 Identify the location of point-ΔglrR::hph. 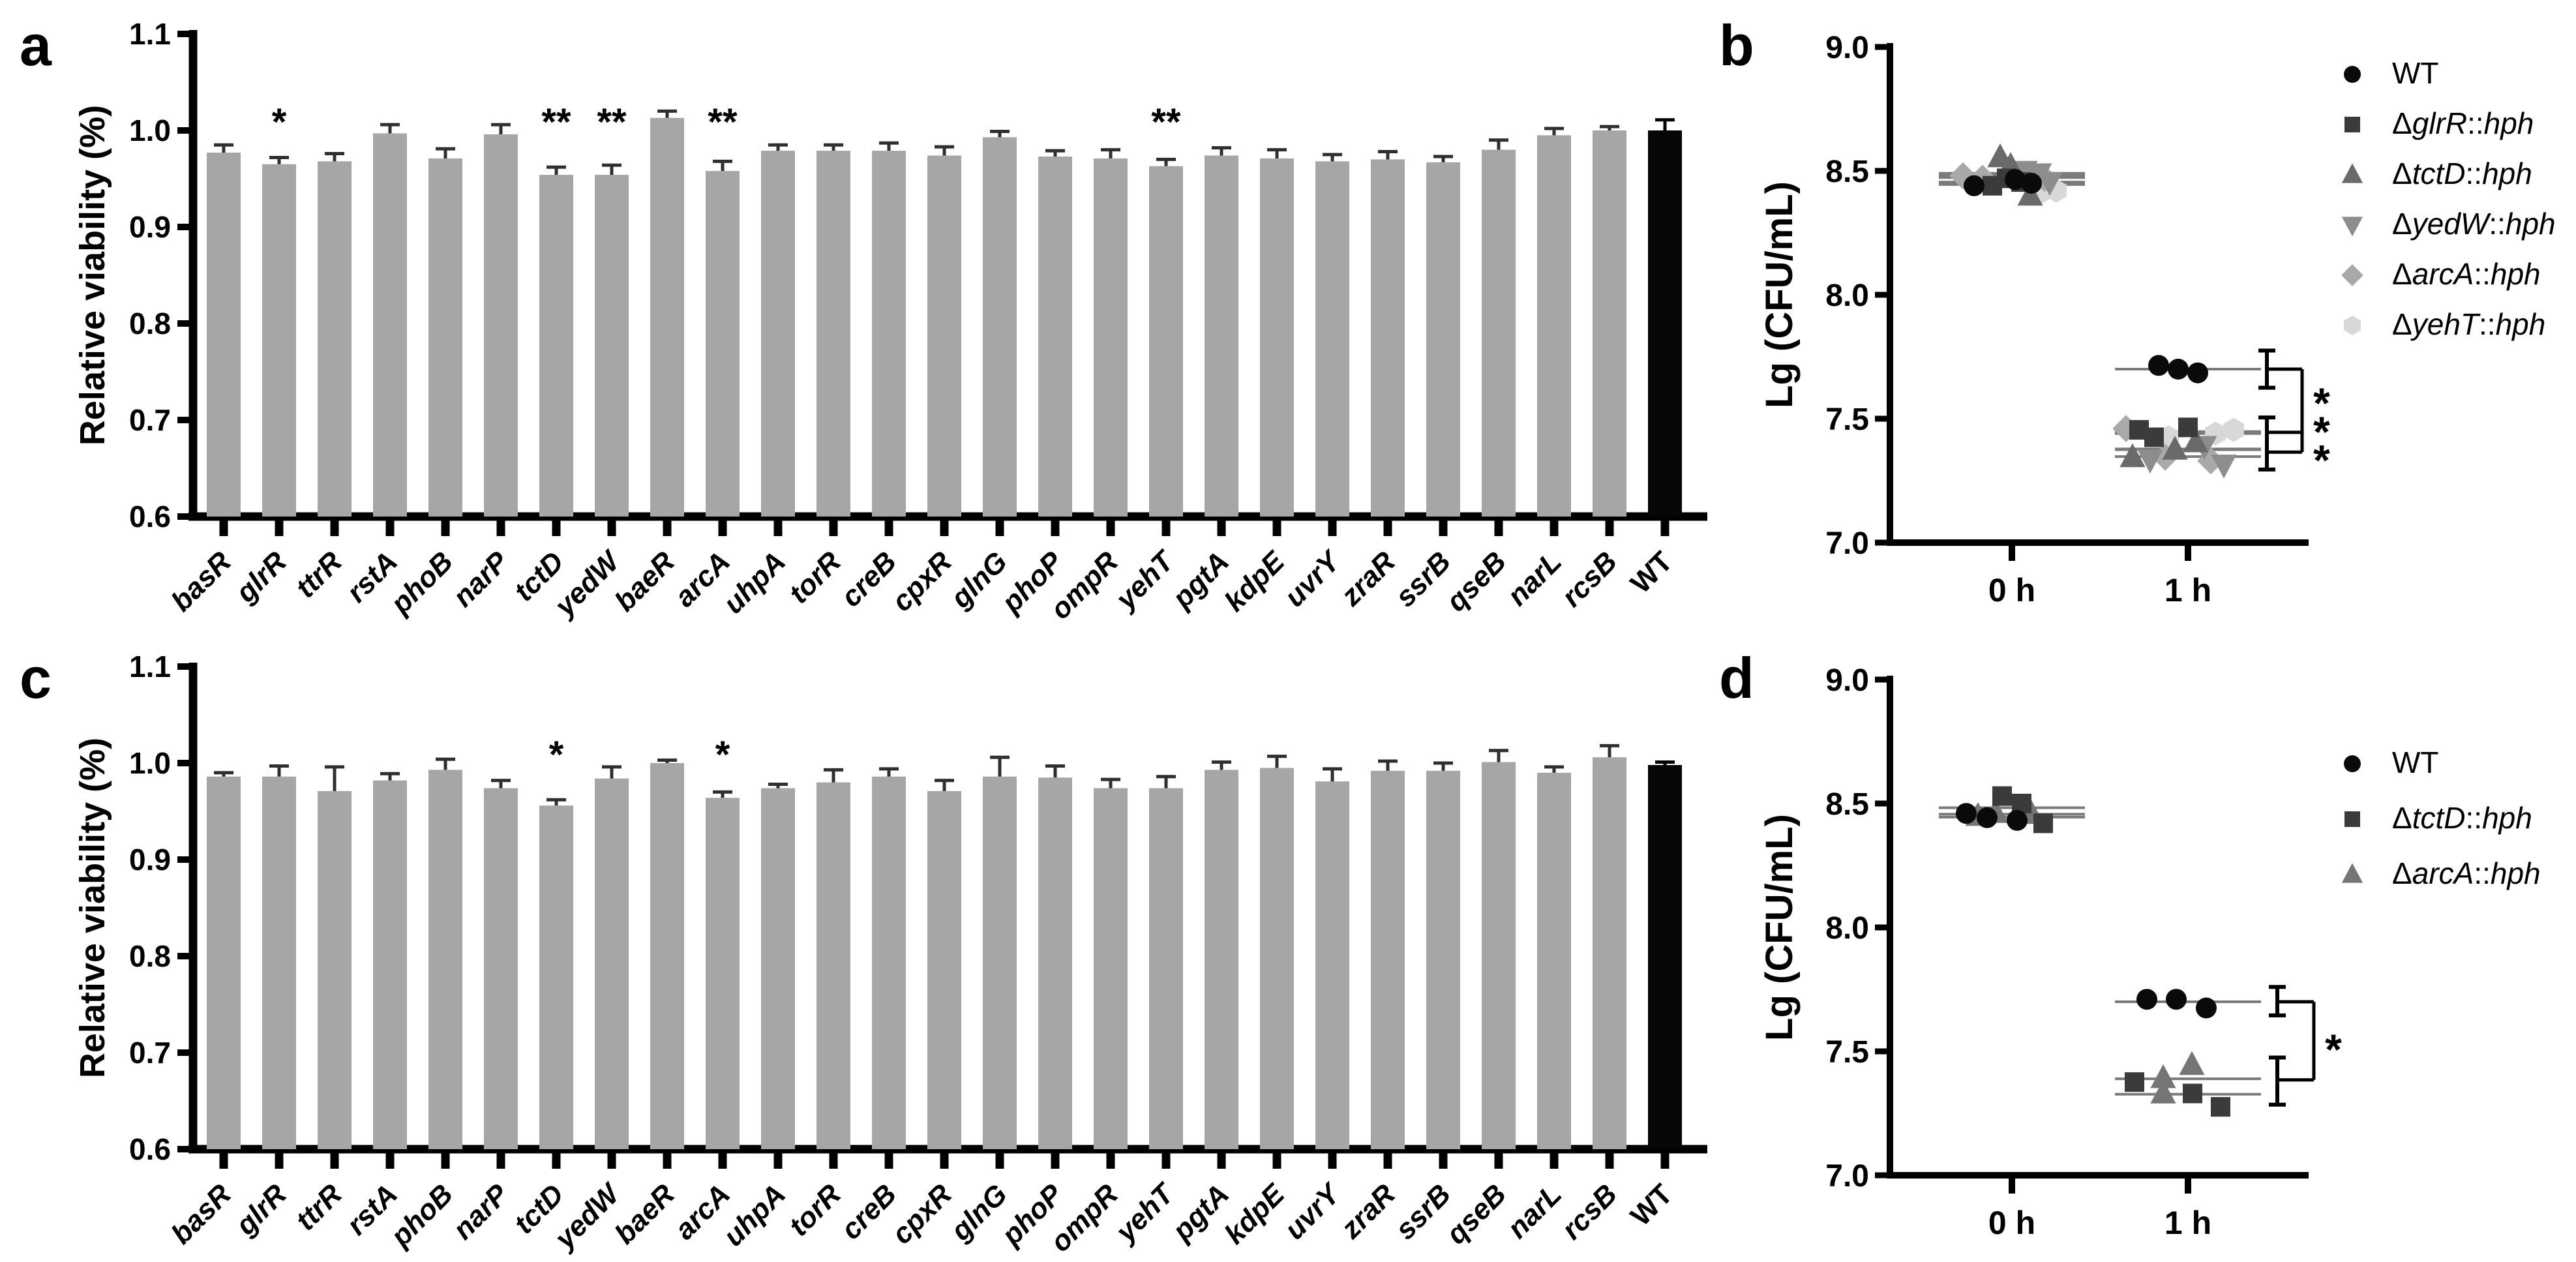
(2188, 427).